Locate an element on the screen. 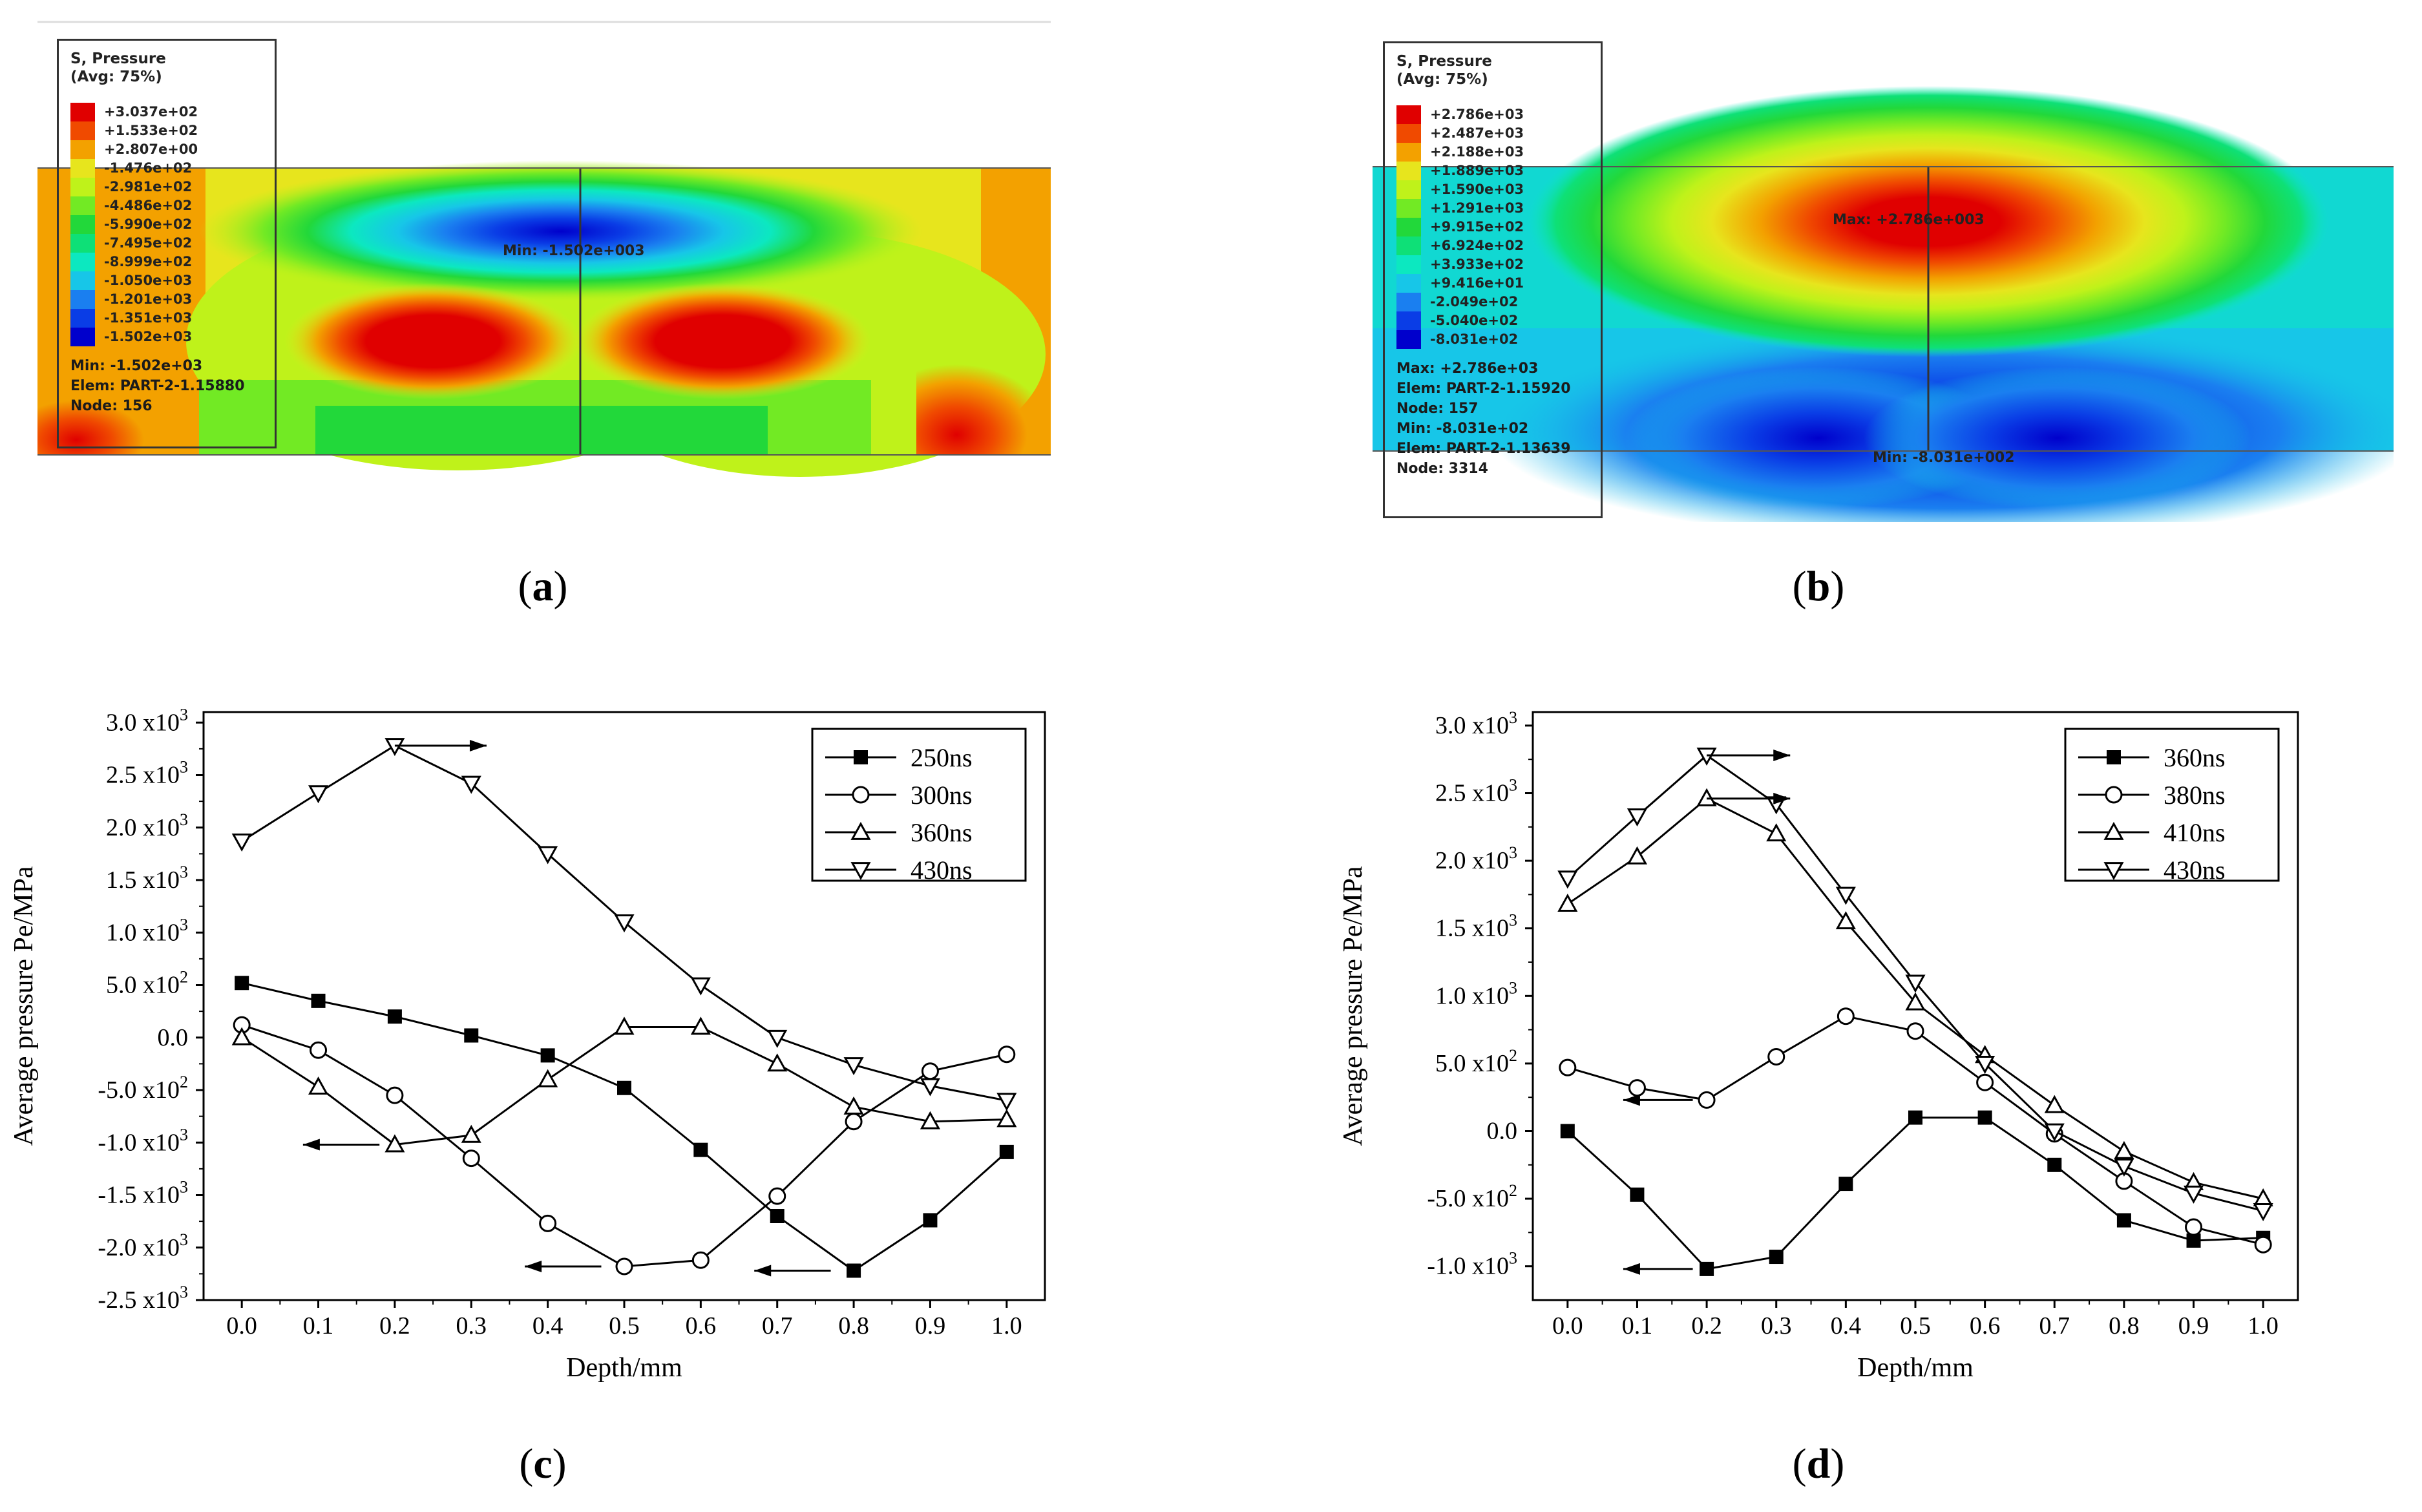 This screenshot has width=2422, height=1512. legend-label: 360ns is located at coordinates (942, 832).